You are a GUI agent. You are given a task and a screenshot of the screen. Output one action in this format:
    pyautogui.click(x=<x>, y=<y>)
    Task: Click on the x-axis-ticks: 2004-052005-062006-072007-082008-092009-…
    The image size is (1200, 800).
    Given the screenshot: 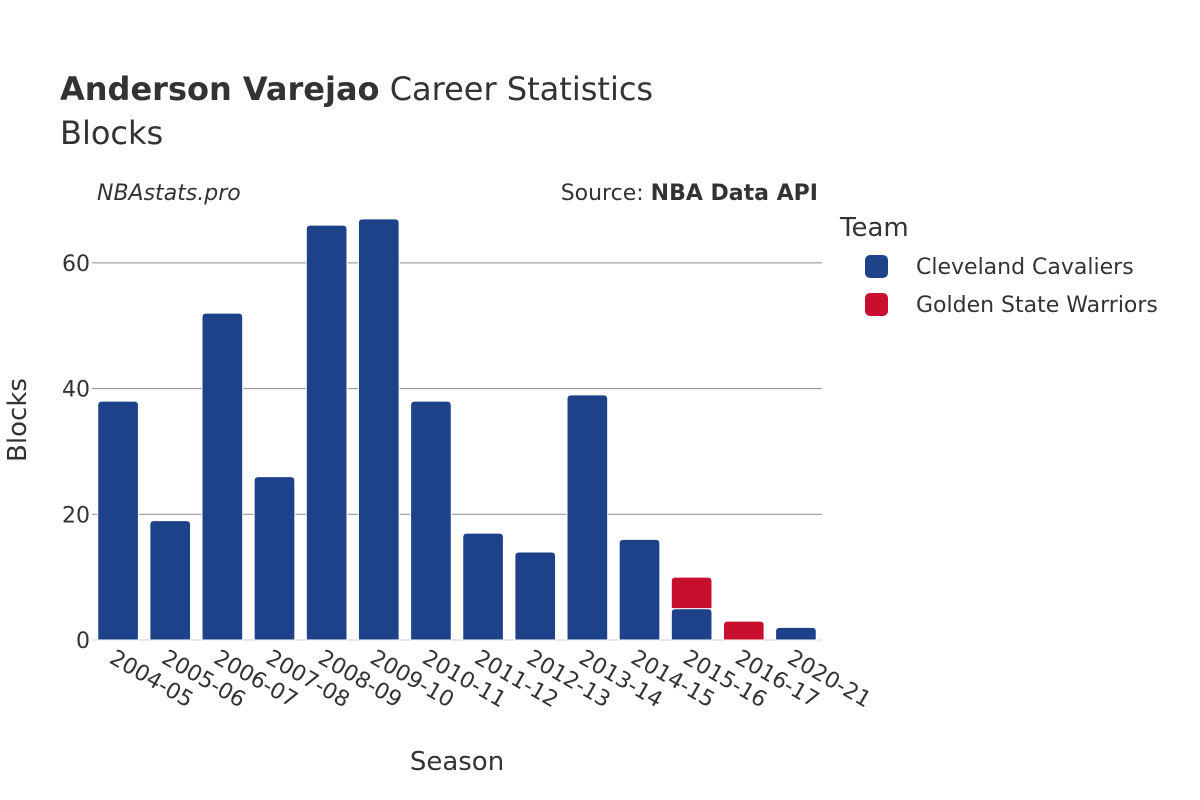 What is the action you would take?
    pyautogui.click(x=490, y=680)
    